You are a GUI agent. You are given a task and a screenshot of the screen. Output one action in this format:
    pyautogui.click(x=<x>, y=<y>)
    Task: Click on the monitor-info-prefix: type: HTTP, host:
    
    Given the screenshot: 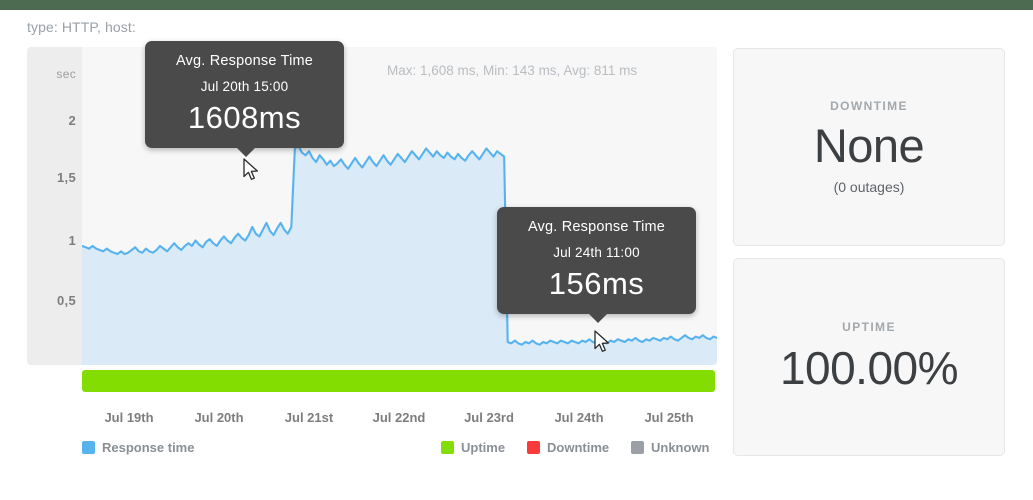 What is the action you would take?
    pyautogui.click(x=81, y=27)
    